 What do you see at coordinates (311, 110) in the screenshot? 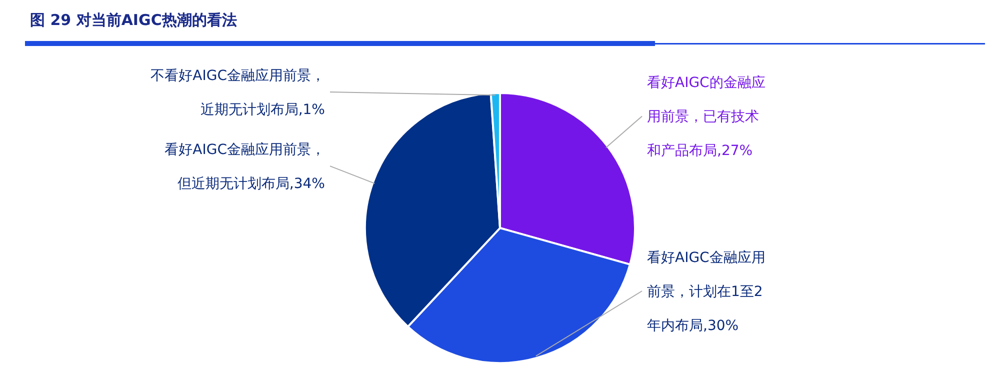
I see `value-label: ,1%` at bounding box center [311, 110].